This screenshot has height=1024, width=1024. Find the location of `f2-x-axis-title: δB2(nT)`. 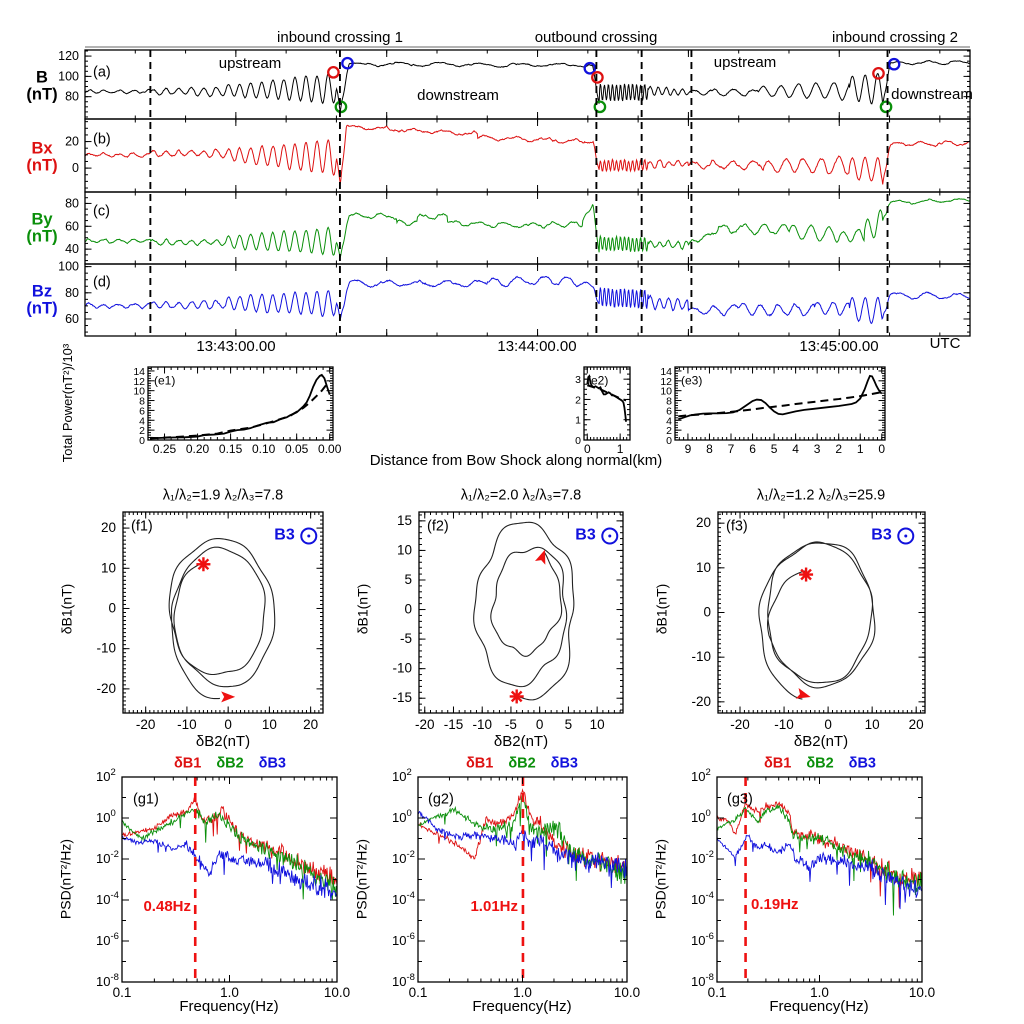

f2-x-axis-title: δB2(nT) is located at coordinates (521, 742).